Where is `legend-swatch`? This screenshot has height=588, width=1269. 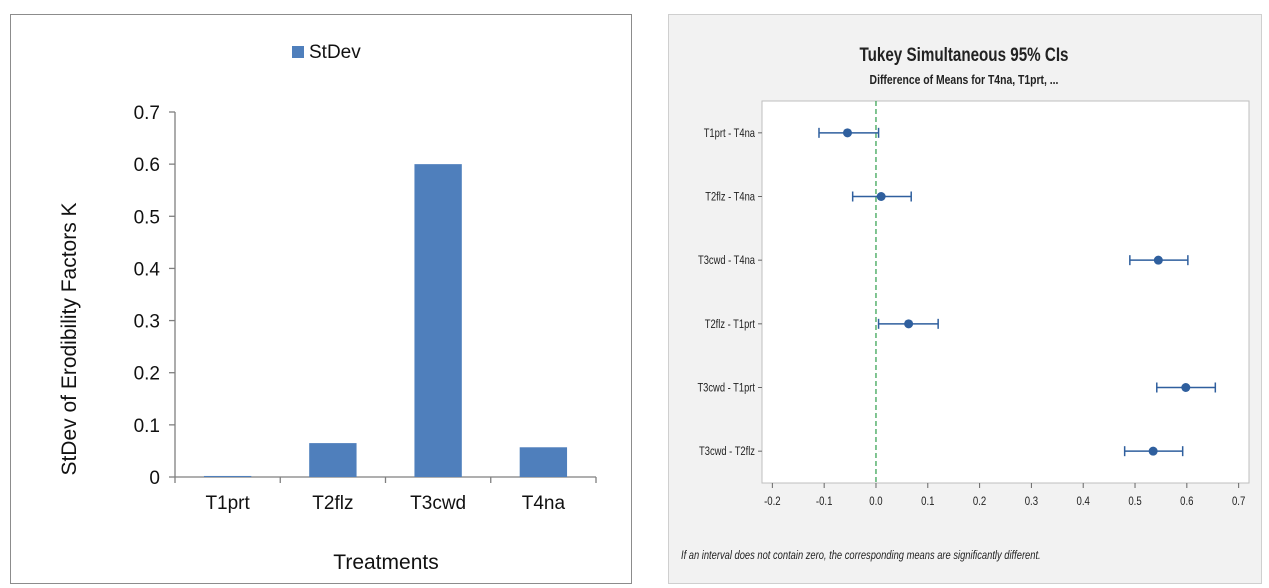
legend-swatch is located at coordinates (298, 52).